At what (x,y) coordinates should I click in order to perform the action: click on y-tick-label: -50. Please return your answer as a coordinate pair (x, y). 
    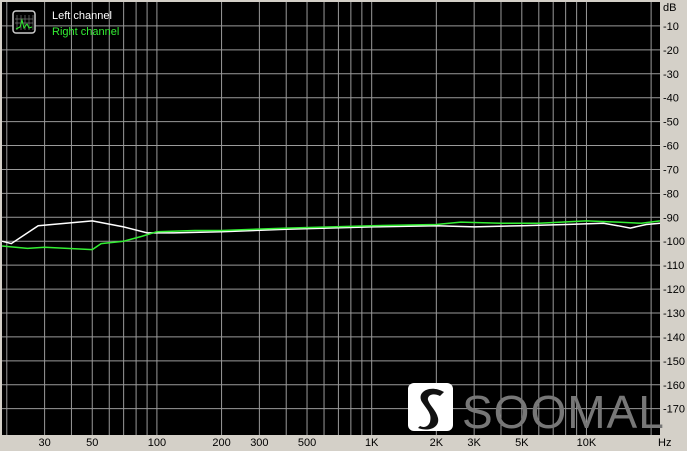
    Looking at the image, I should click on (671, 123).